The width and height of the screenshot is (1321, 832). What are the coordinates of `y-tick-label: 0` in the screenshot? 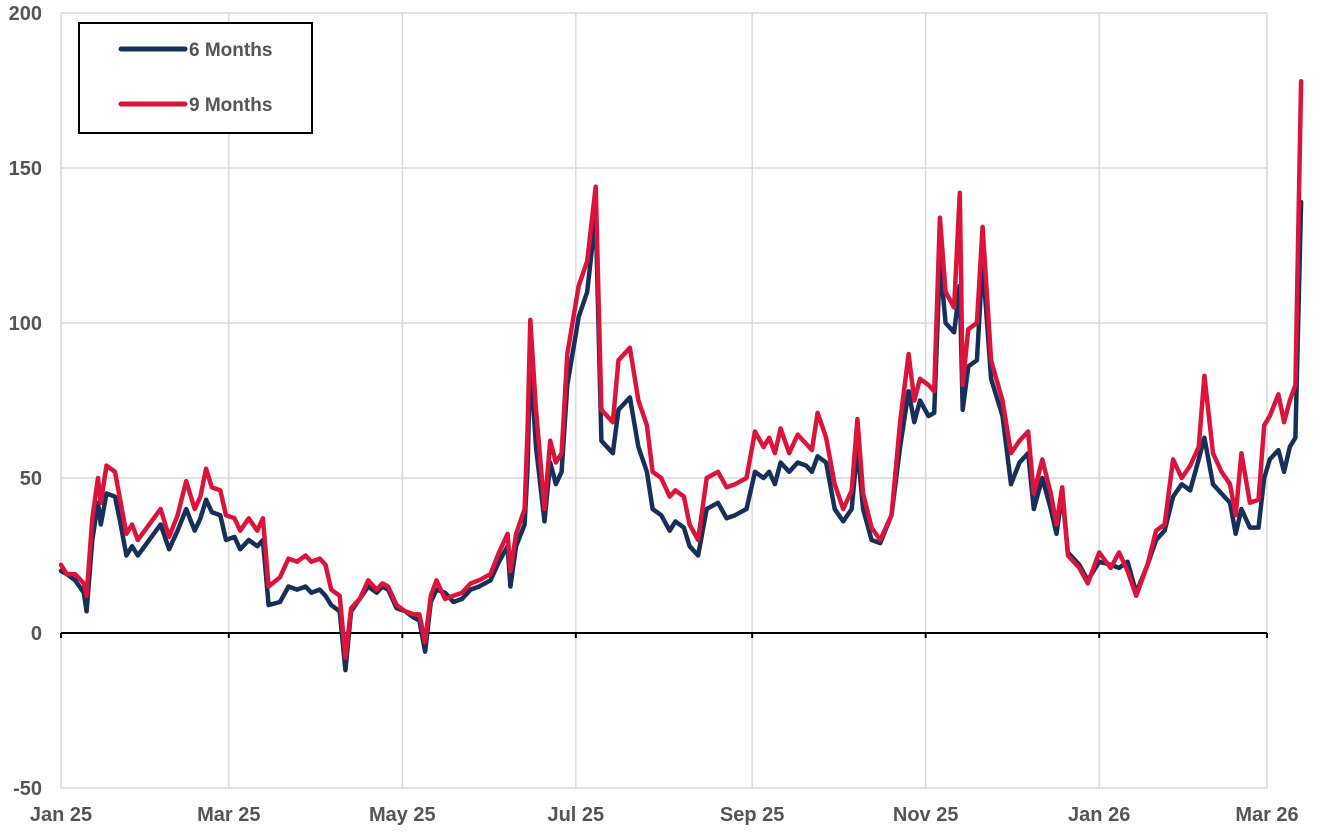 It's located at (36, 634).